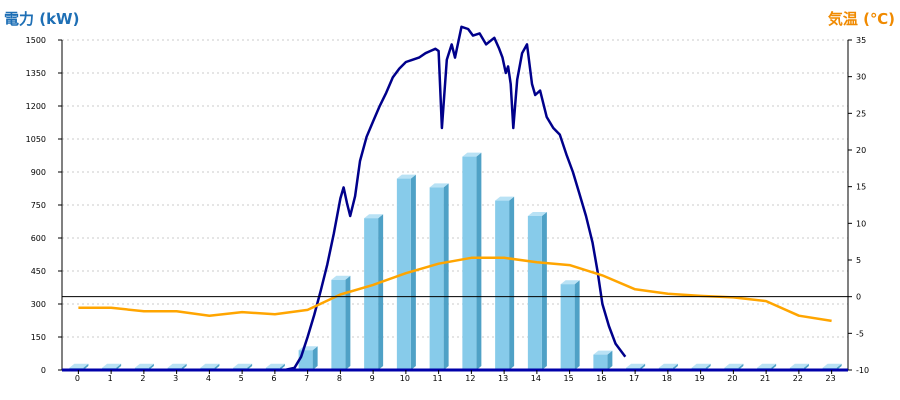  I want to click on right-tick-label: 5, so click(858, 260).